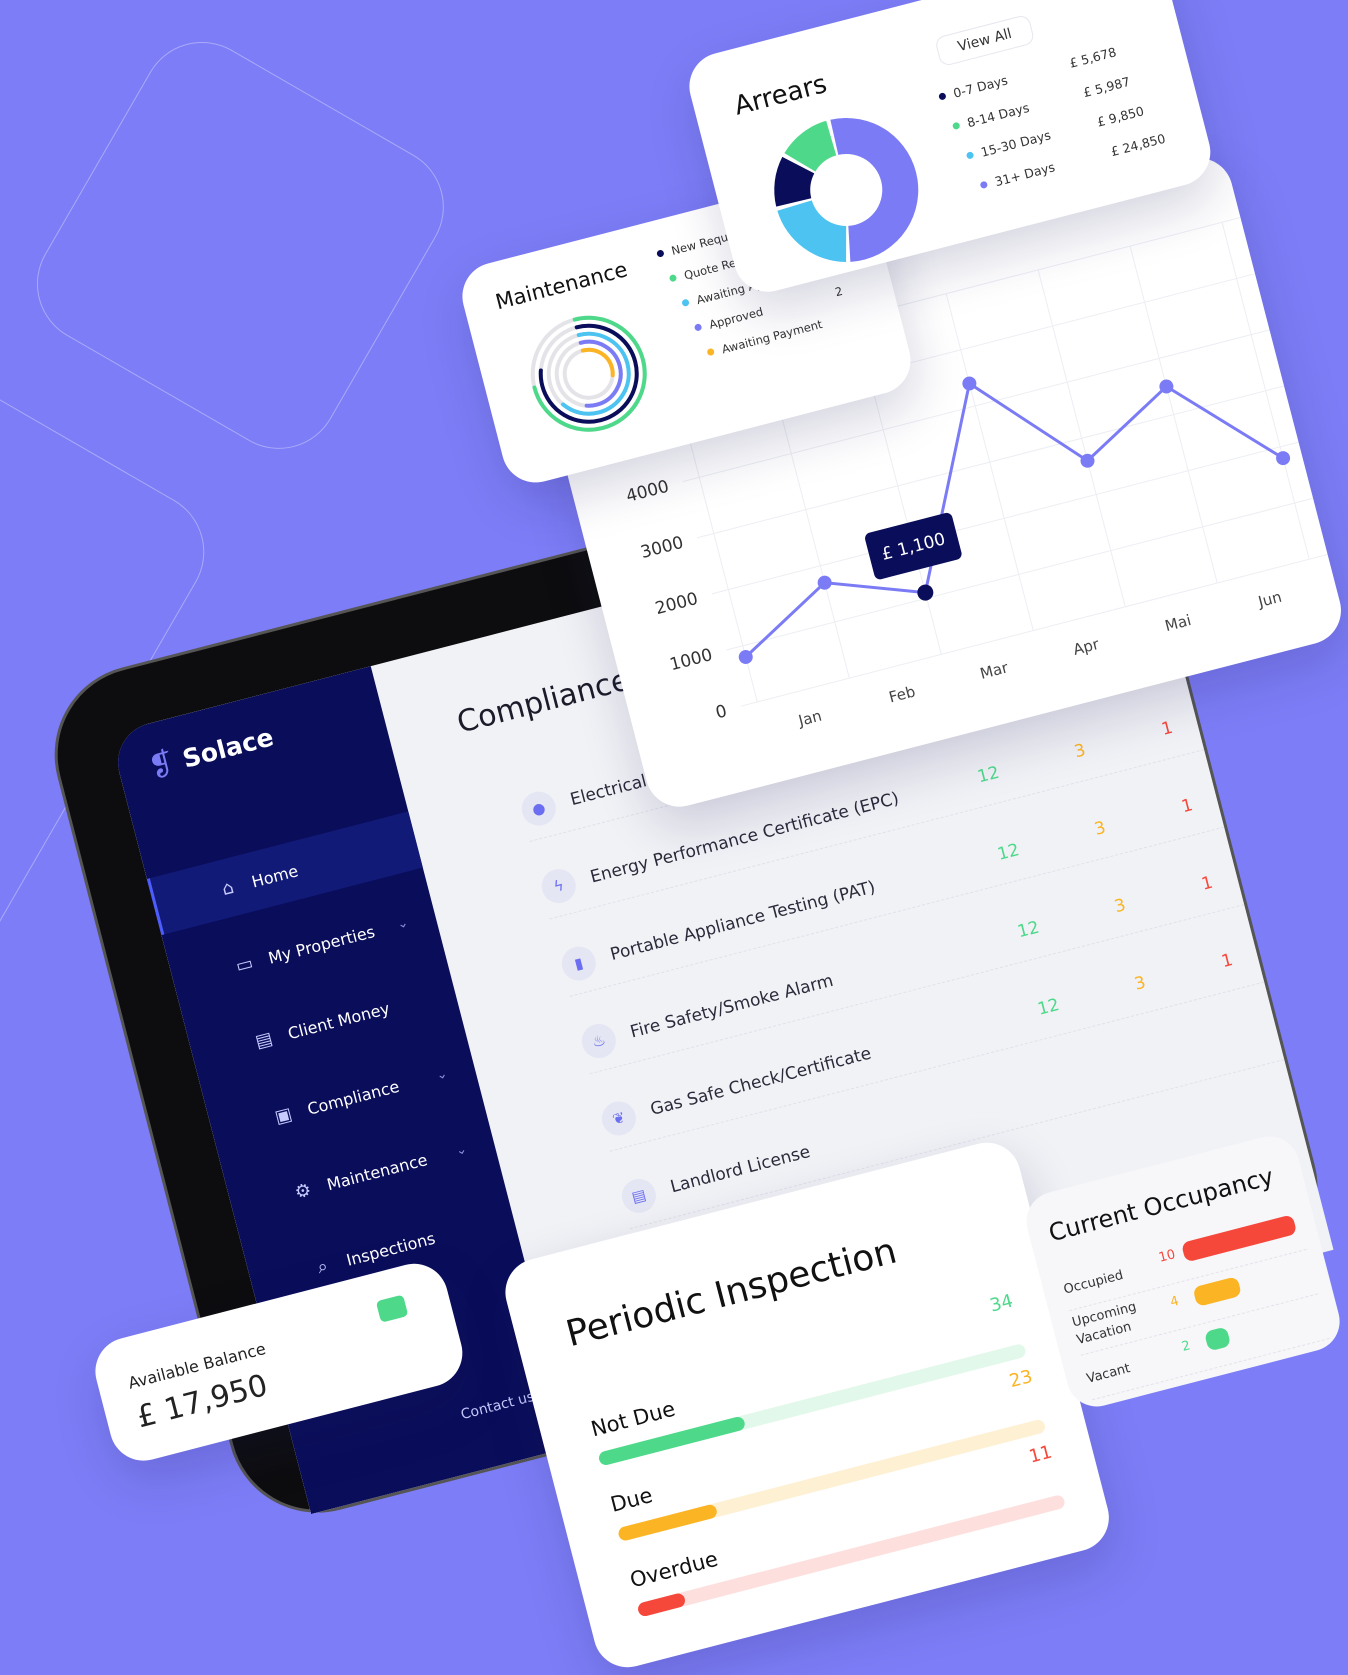  I want to click on sidebar-item-label: Compliance, so click(353, 1097).